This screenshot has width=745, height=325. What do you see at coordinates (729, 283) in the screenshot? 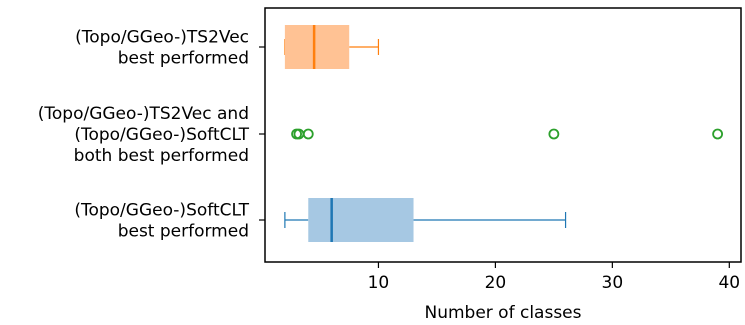
I see `x-tick-label: 40` at bounding box center [729, 283].